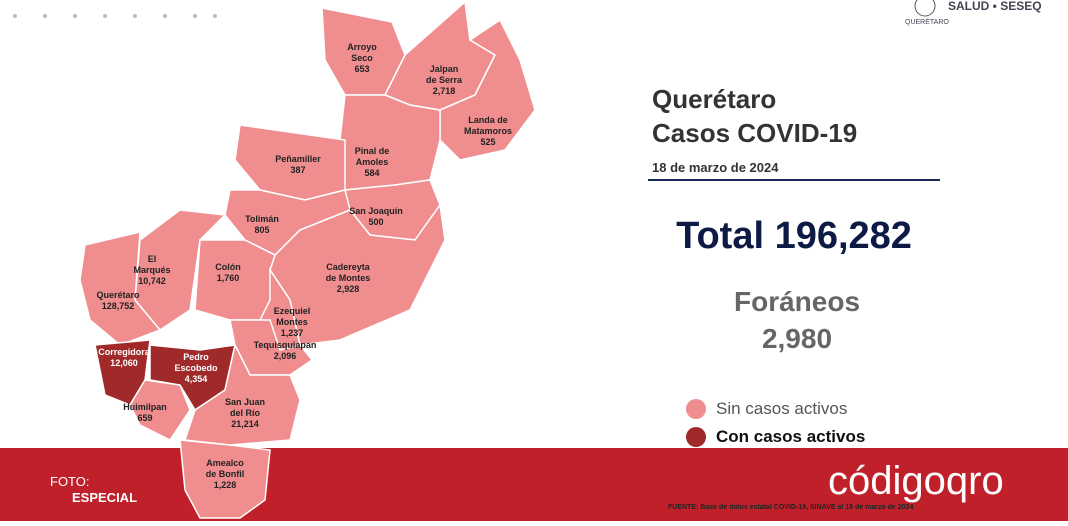 The image size is (1068, 526). Describe the element at coordinates (104, 497) in the screenshot. I see `credit: ESPECIAL` at that location.